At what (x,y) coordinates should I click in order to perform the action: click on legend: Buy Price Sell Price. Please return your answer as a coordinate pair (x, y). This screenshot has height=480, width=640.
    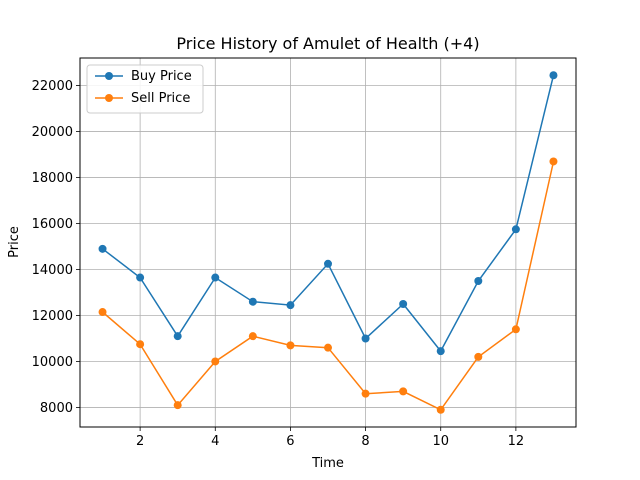
    Looking at the image, I should click on (145, 89).